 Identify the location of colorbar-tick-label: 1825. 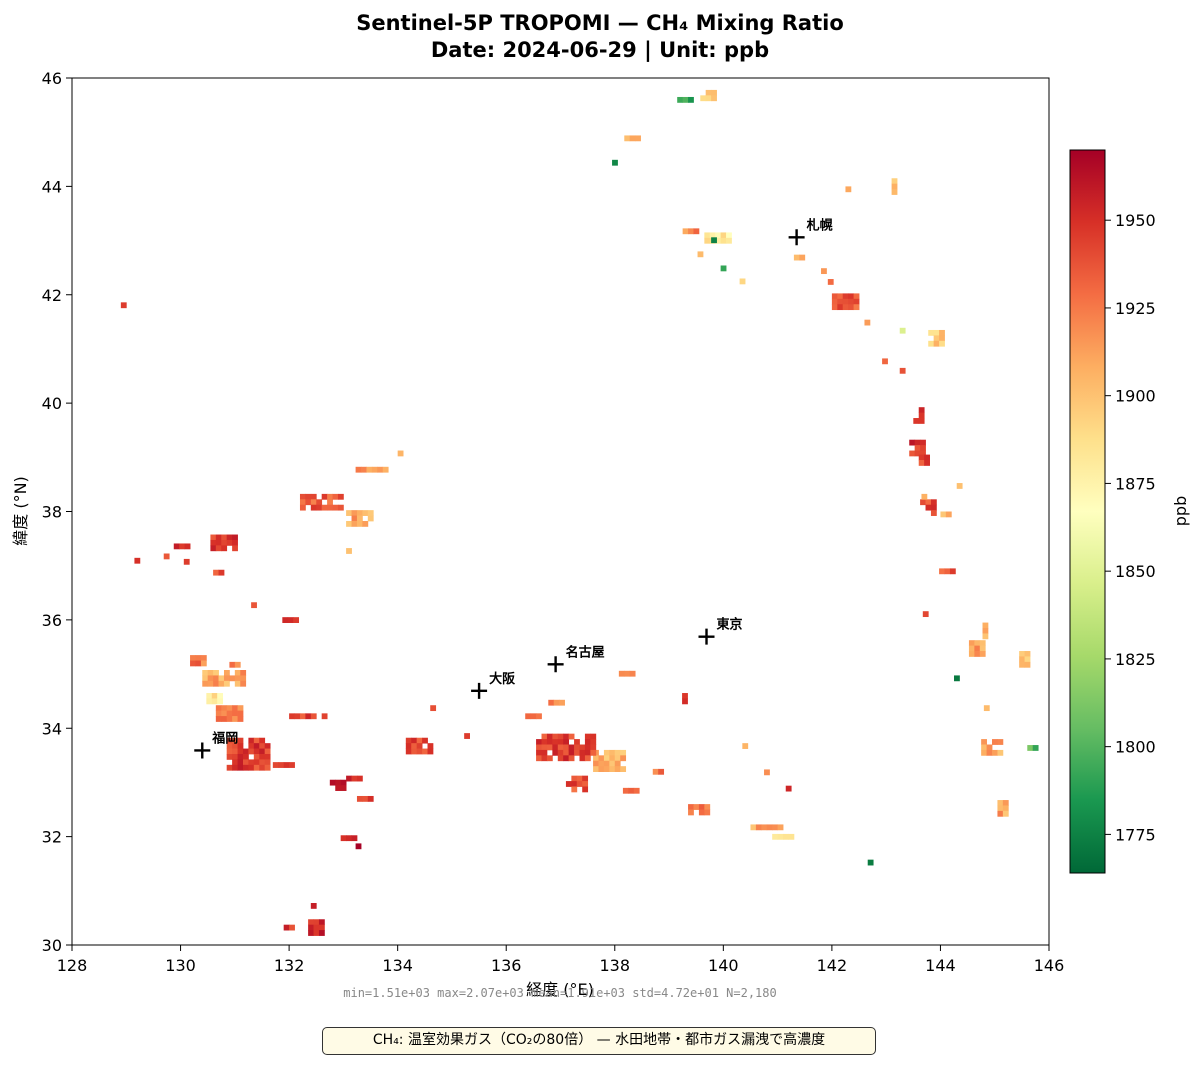
(1135, 659).